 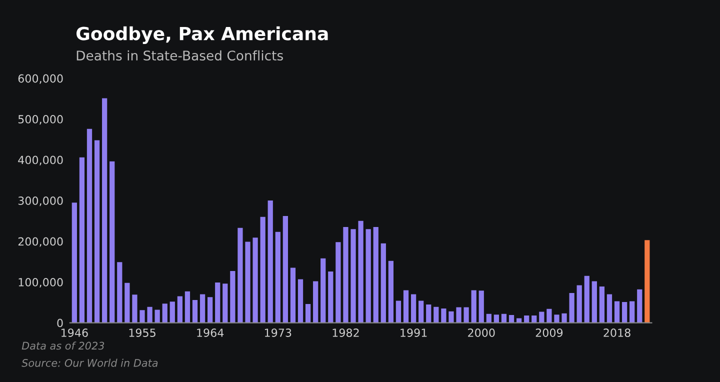 I want to click on y-tick-label: 200,000, so click(x=40, y=242).